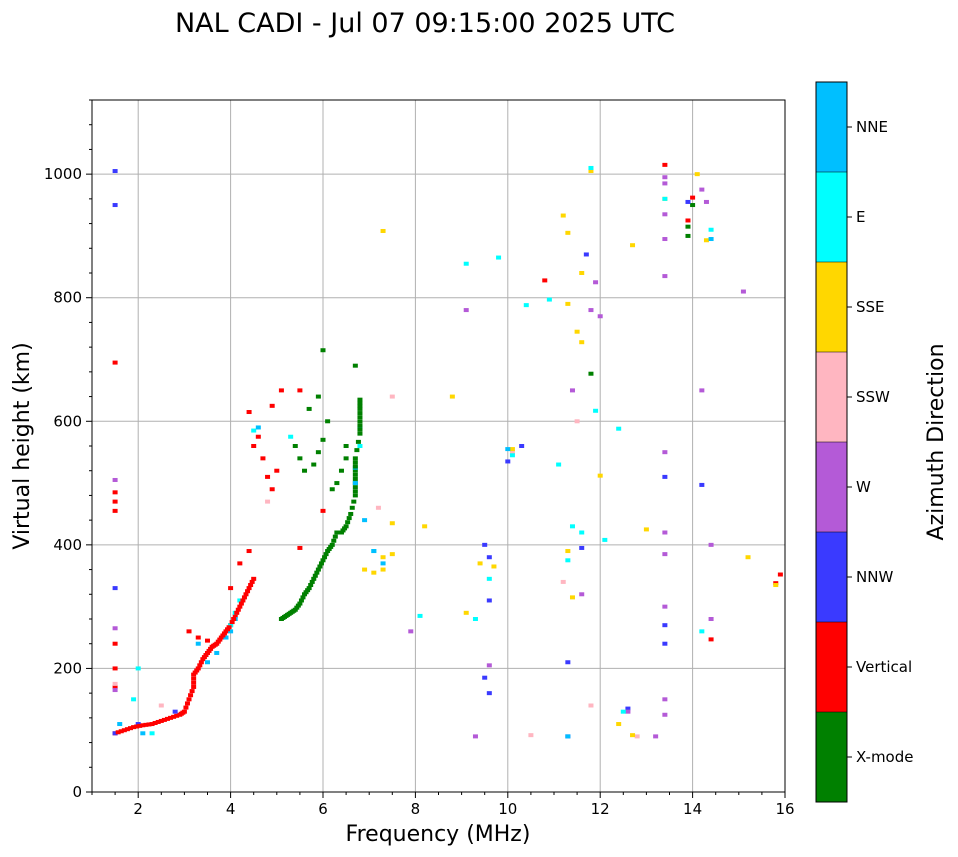 Image resolution: width=958 pixels, height=857 pixels. What do you see at coordinates (77, 792) in the screenshot?
I see `y-tick-label: 0` at bounding box center [77, 792].